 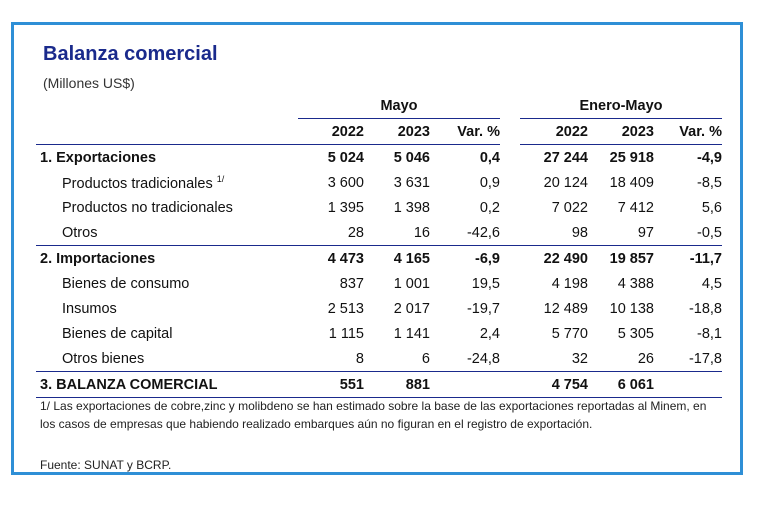 I want to click on row-label: 2. Importaciones, so click(x=167, y=258).